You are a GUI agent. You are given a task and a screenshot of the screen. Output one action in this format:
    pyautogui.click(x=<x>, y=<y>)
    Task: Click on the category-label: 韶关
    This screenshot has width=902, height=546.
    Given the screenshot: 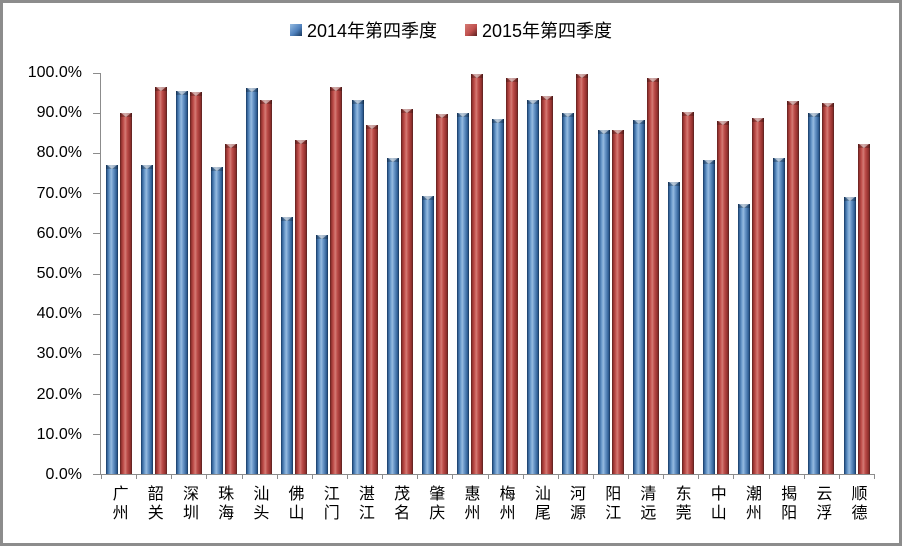 What is the action you would take?
    pyautogui.click(x=152, y=508)
    